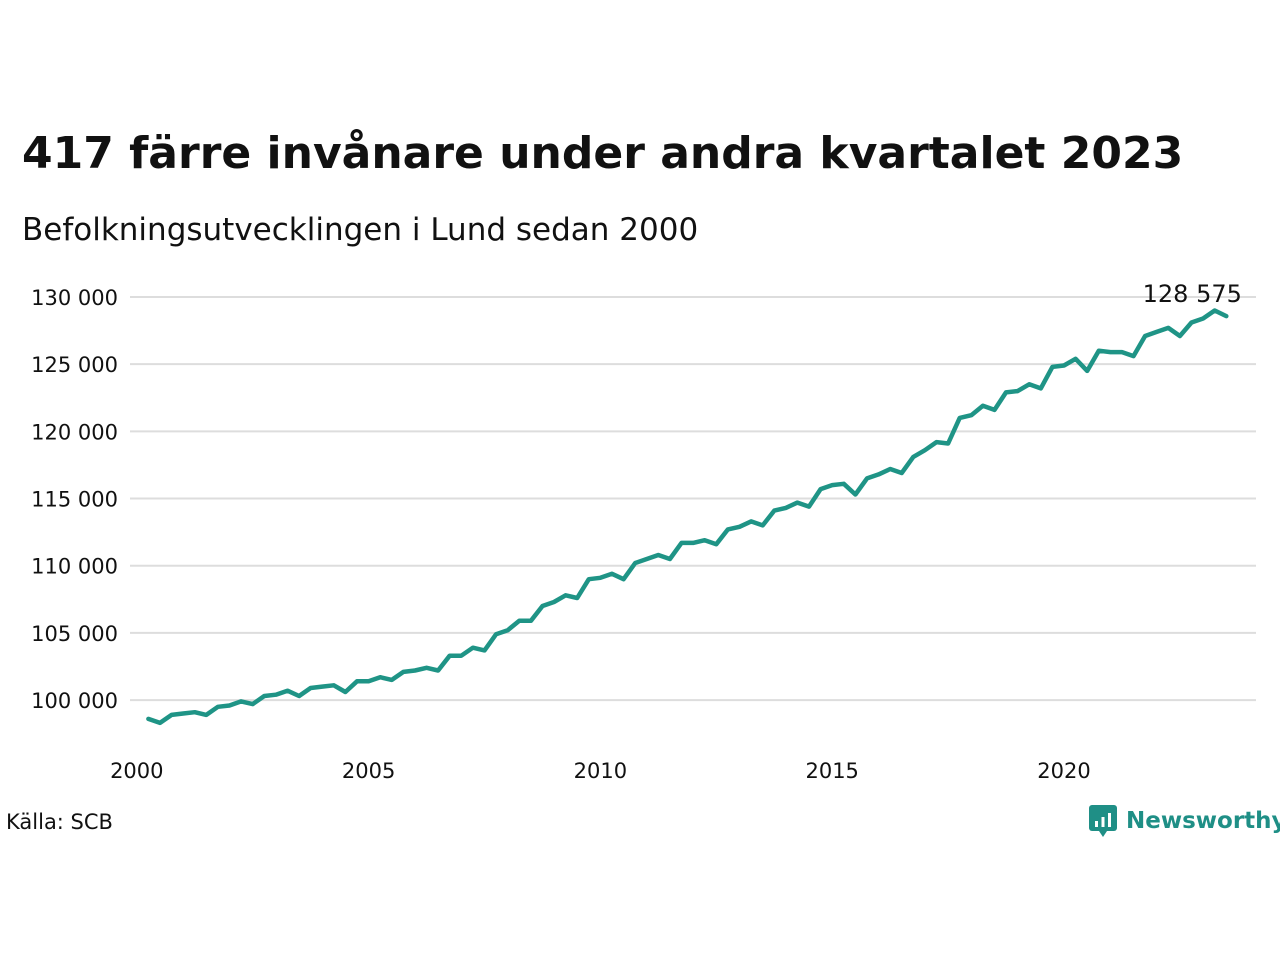  Describe the element at coordinates (74, 567) in the screenshot. I see `y-tick-label: 110 000` at that location.